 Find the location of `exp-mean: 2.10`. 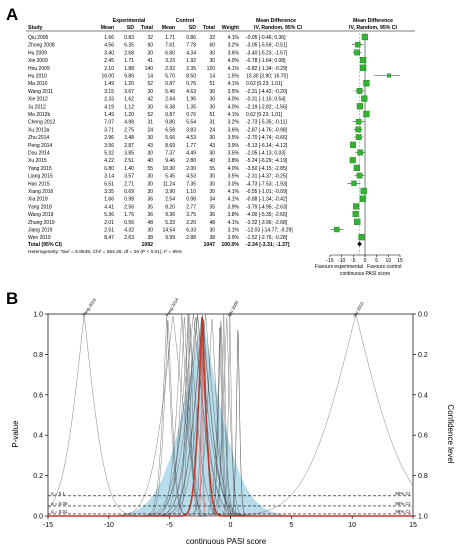

exp-mean: 2.10 is located at coordinates (109, 69).